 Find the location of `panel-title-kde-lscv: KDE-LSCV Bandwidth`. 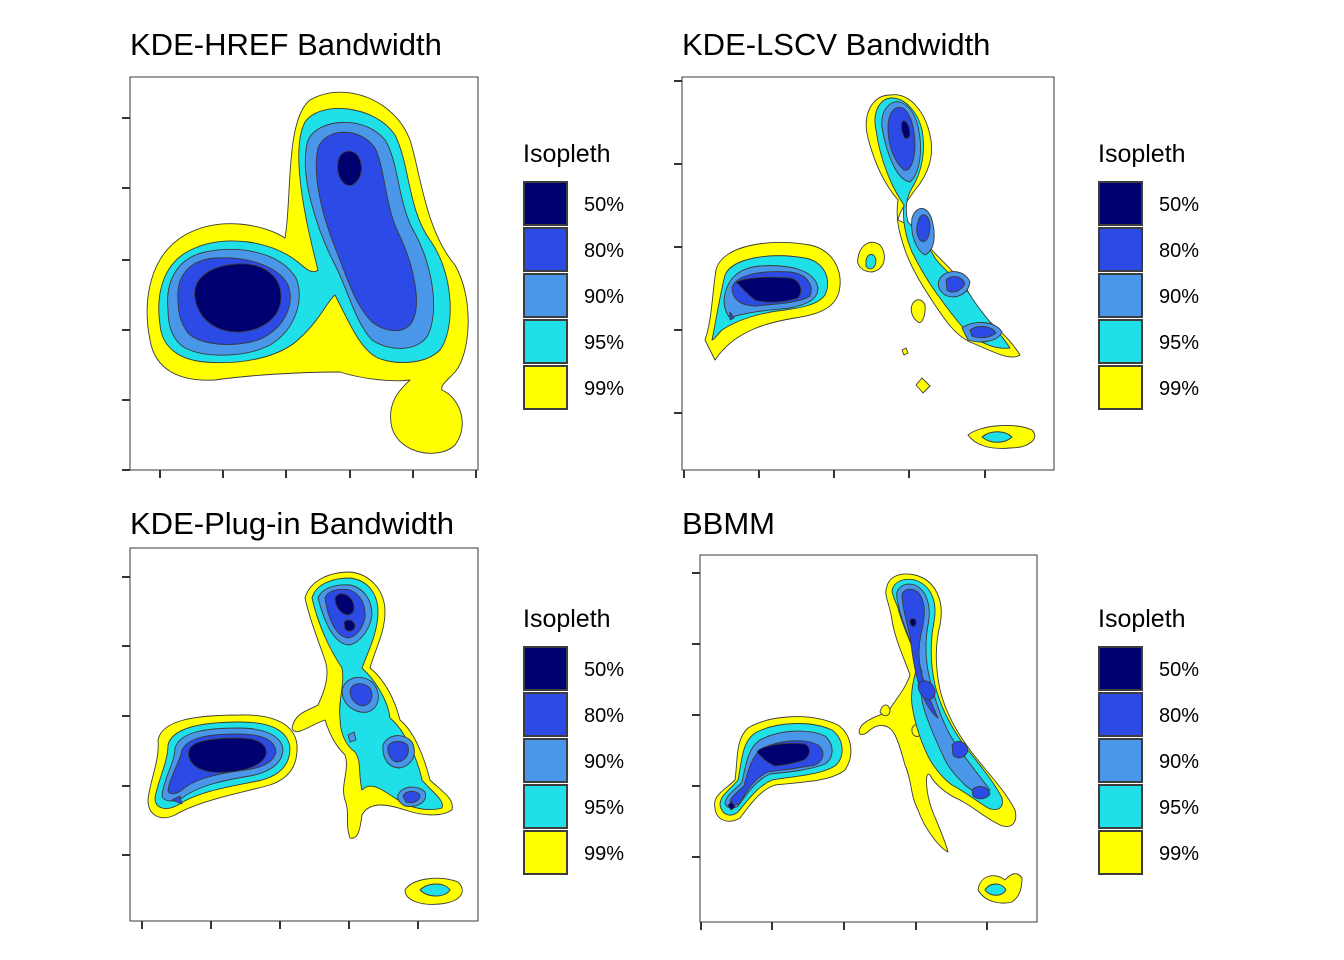

panel-title-kde-lscv: KDE-LSCV Bandwidth is located at coordinates (836, 44).